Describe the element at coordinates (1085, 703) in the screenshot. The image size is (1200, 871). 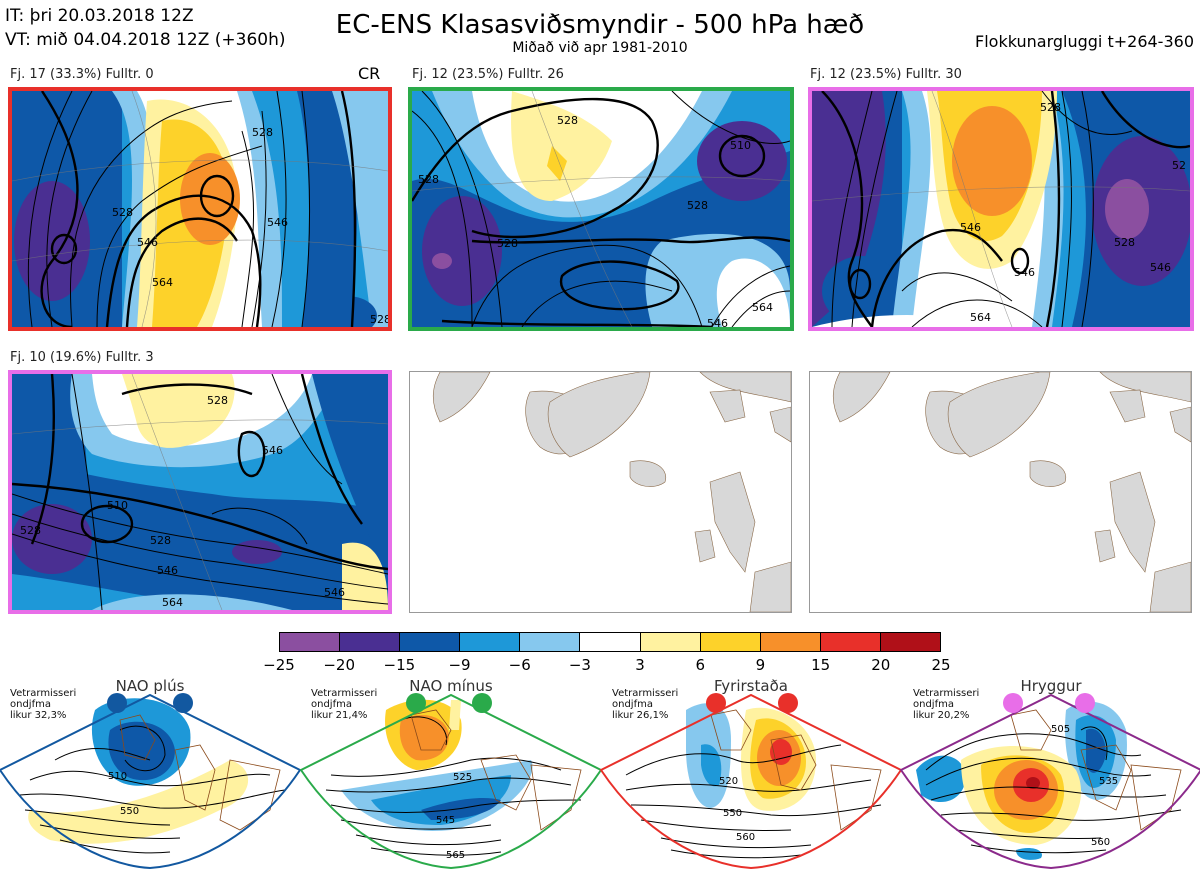
I see `regime-4-dot-right` at that location.